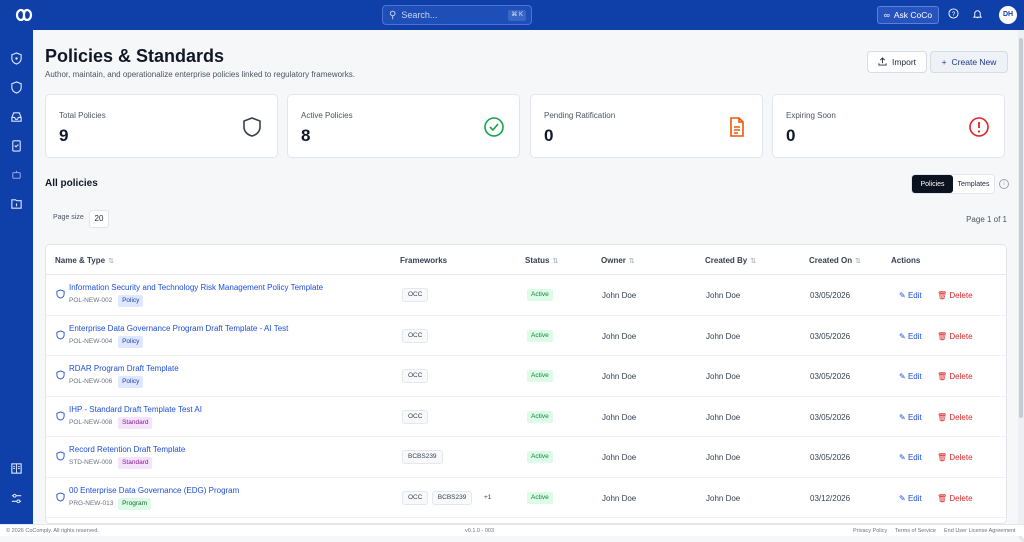  I want to click on framework-tag: BCBS239, so click(422, 457).